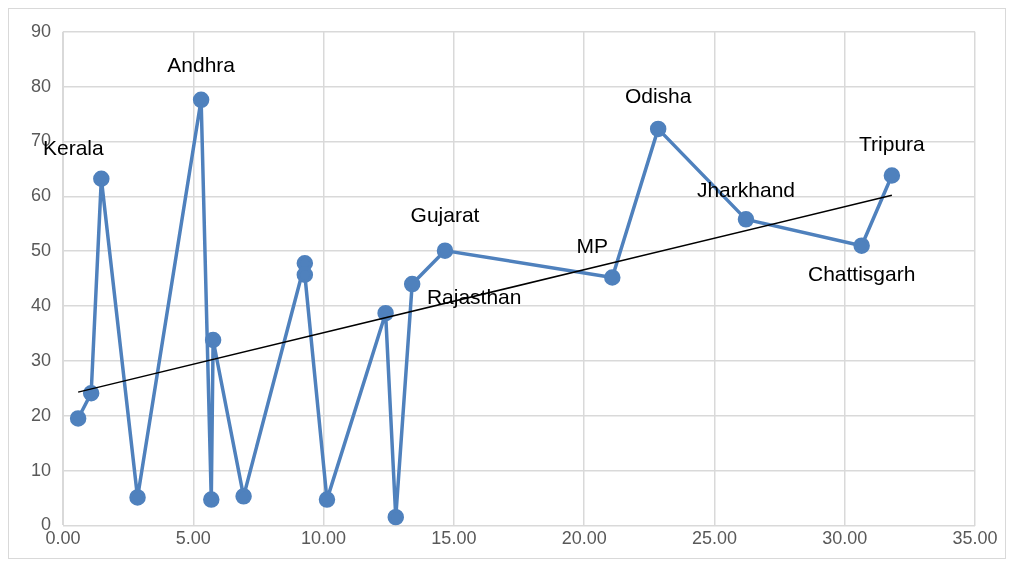  Describe the element at coordinates (892, 144) in the screenshot. I see `annotation: Tripura` at that location.